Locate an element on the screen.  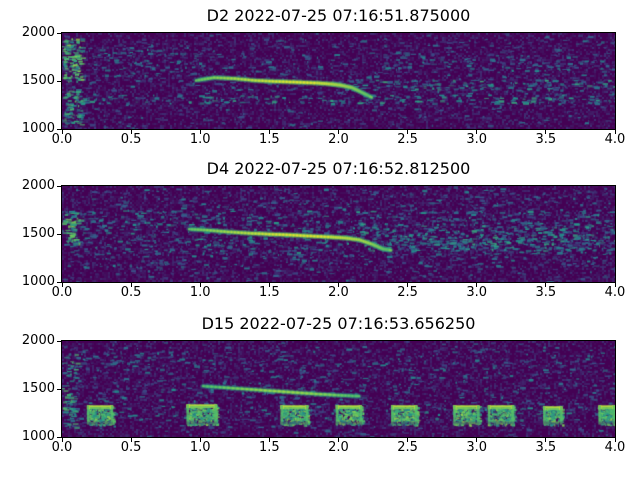
subplot-title: D15 2022-07-25 07:16:53.656250 is located at coordinates (338, 323).